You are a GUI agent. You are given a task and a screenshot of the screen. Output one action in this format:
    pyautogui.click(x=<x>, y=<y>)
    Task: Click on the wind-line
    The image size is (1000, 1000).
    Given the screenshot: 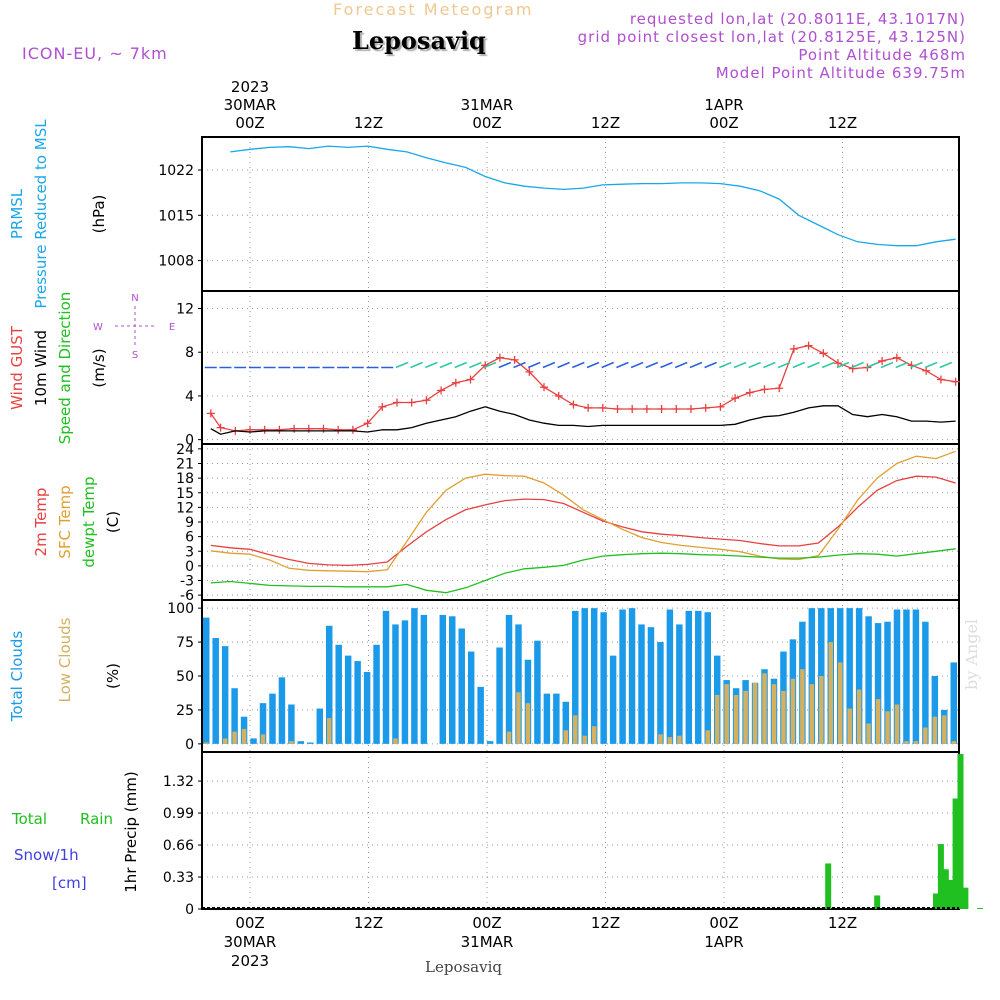 What is the action you would take?
    pyautogui.click(x=583, y=420)
    